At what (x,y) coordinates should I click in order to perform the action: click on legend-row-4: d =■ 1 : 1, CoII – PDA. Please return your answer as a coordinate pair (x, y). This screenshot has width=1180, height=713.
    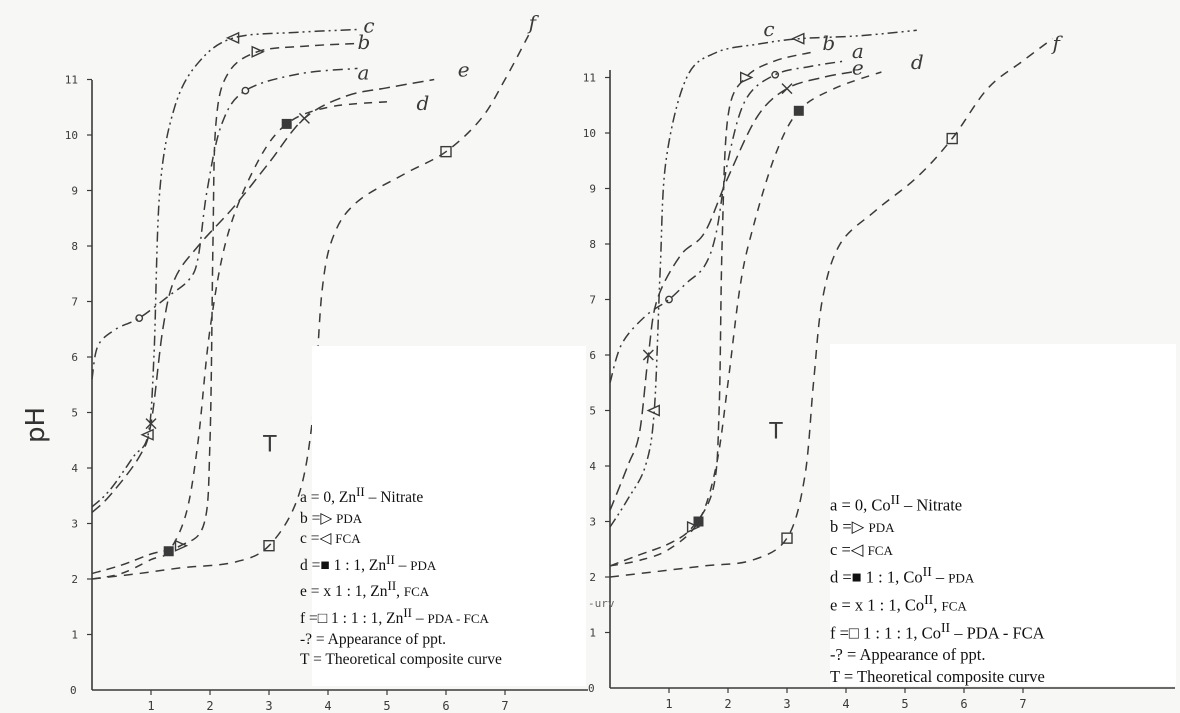
    Looking at the image, I should click on (902, 575).